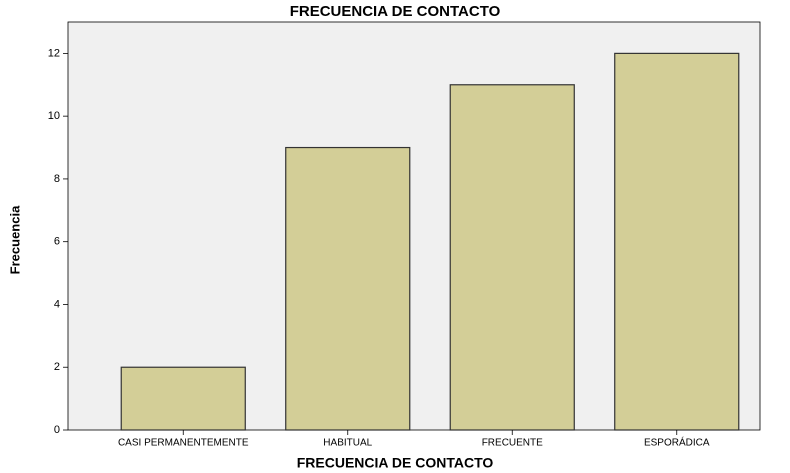  I want to click on y-tick-label: 0, so click(57, 430).